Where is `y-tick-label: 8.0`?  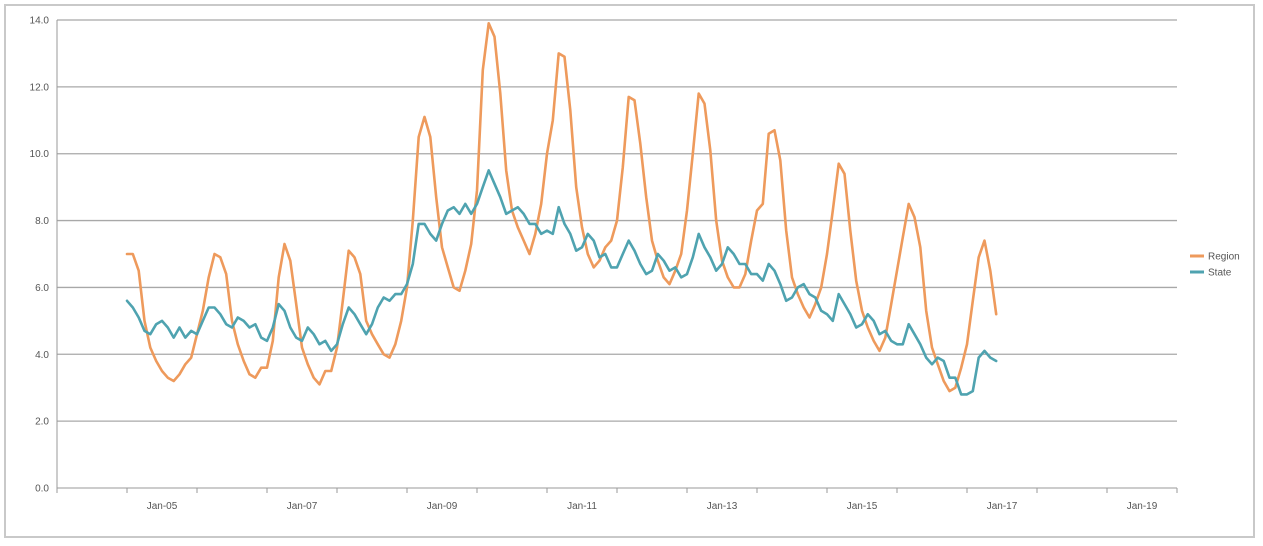
y-tick-label: 8.0 is located at coordinates (42, 221).